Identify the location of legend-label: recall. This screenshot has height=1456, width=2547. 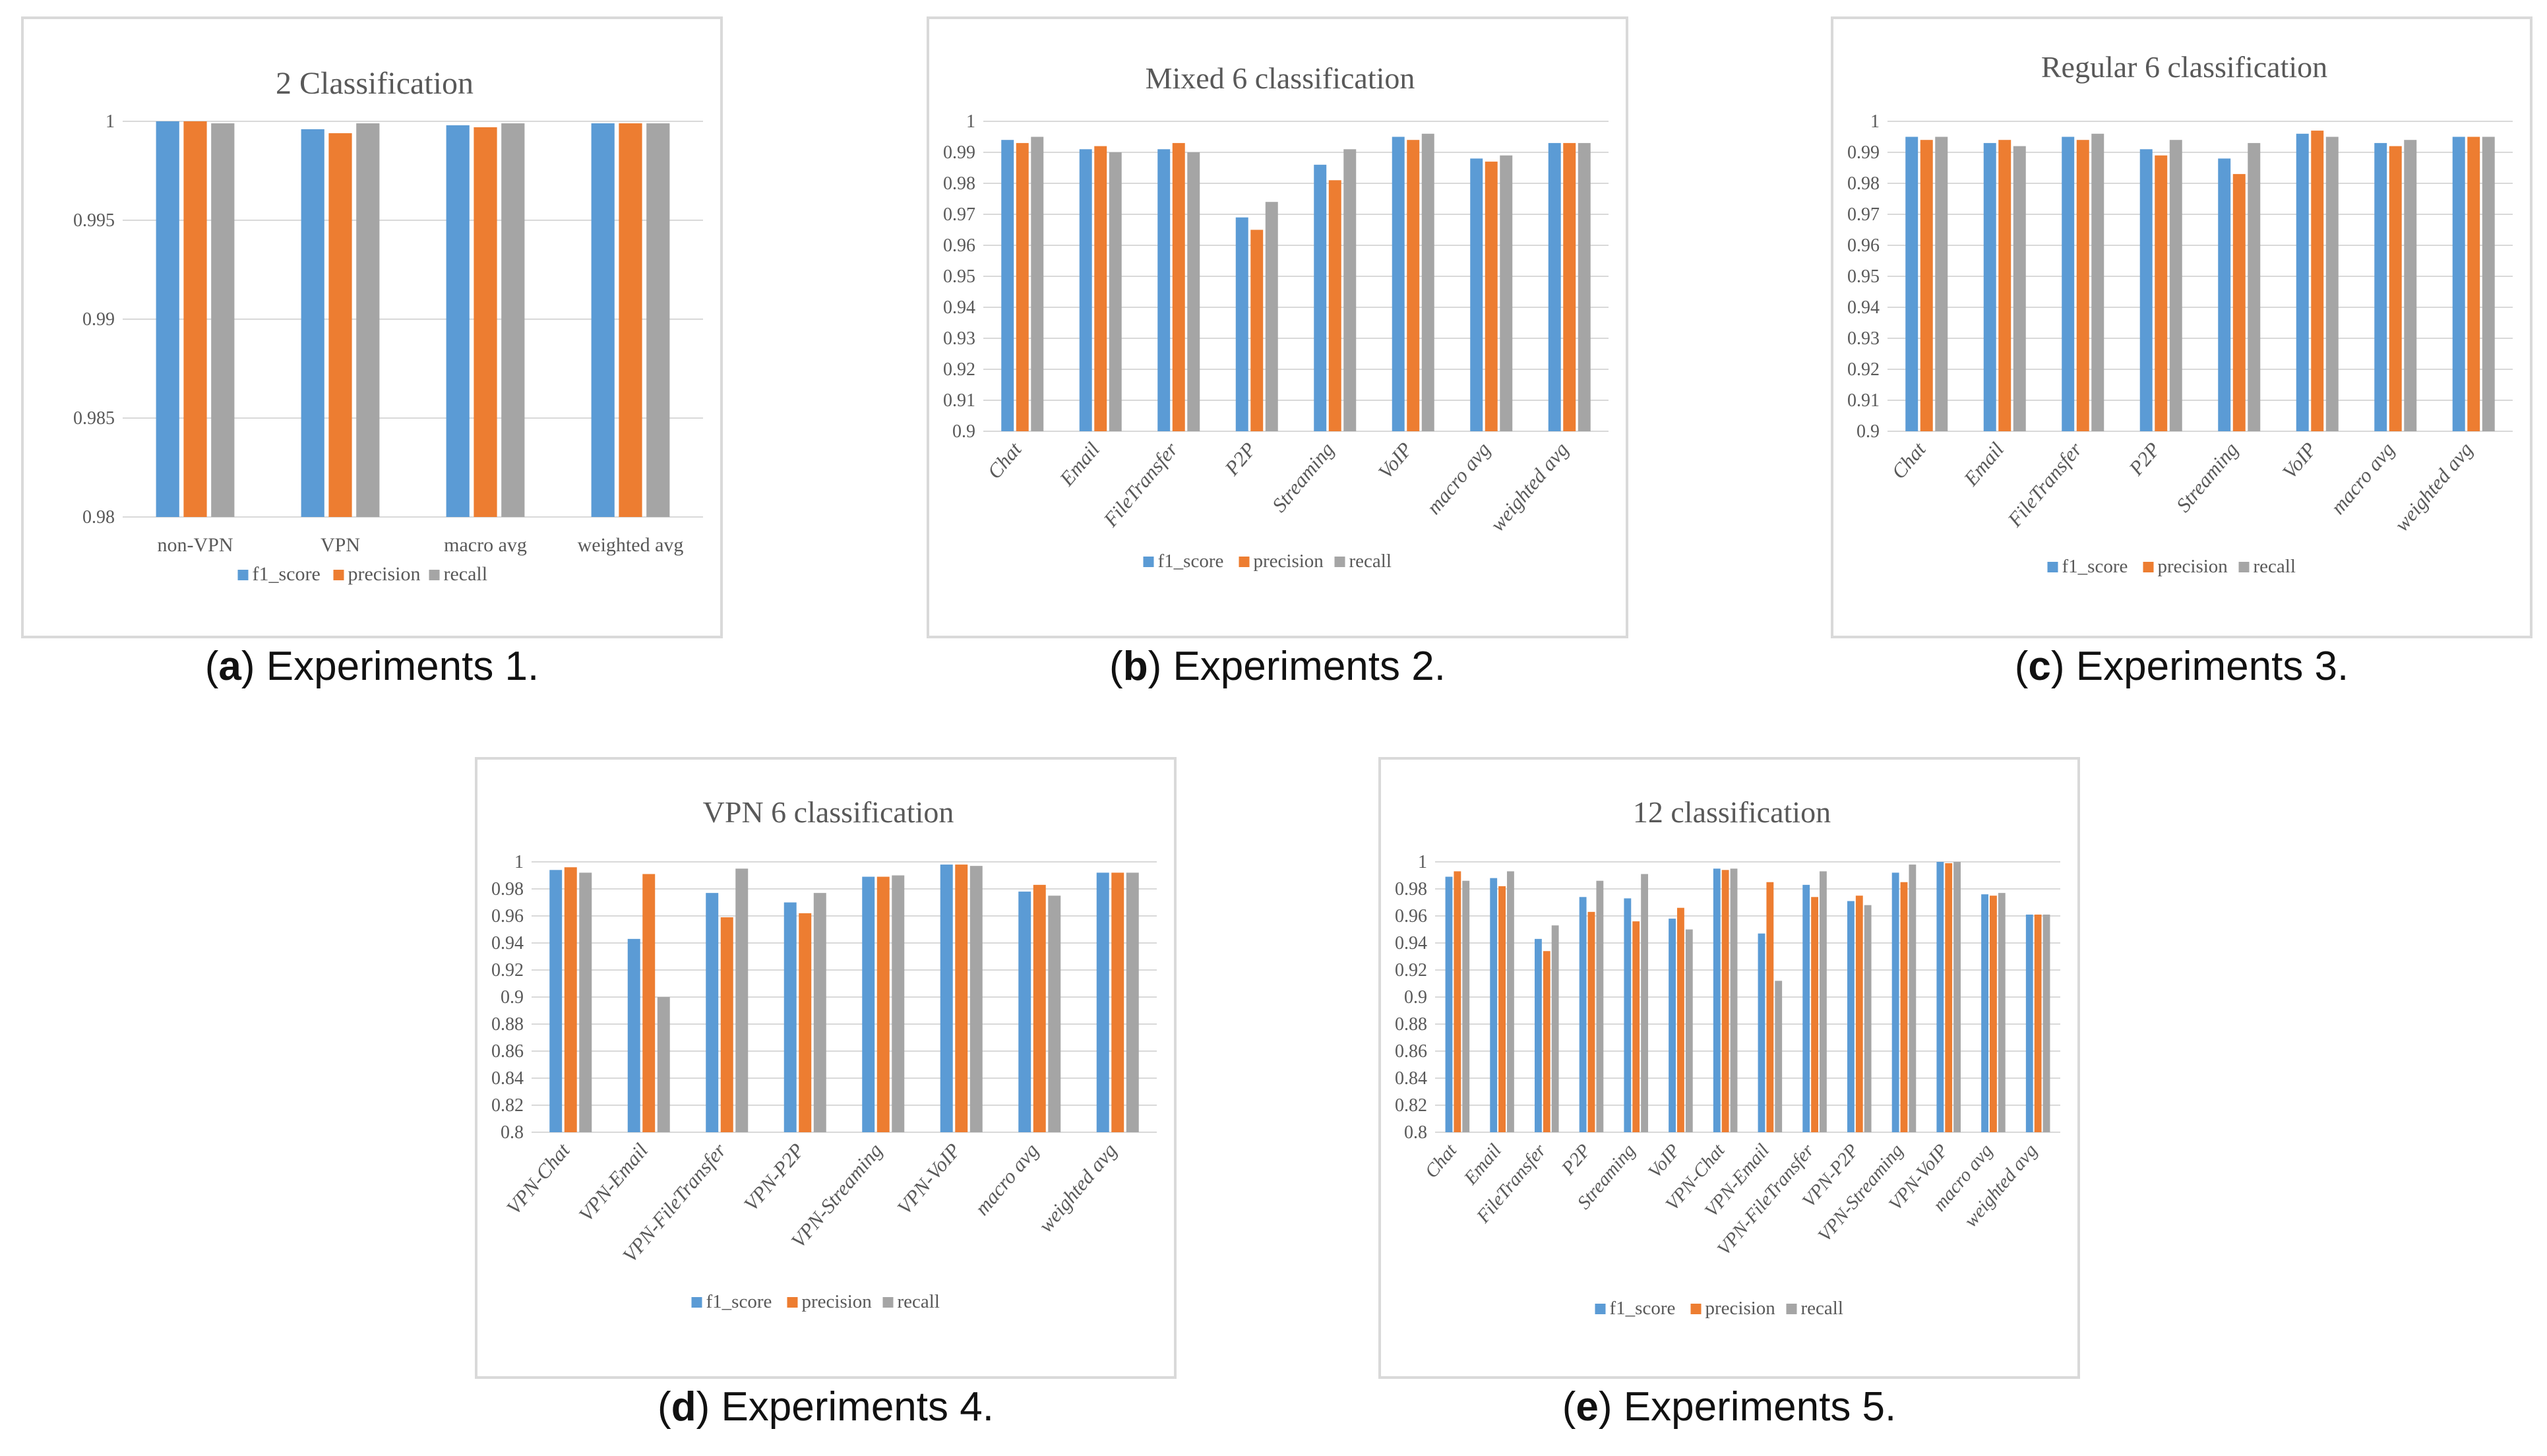
(1371, 561).